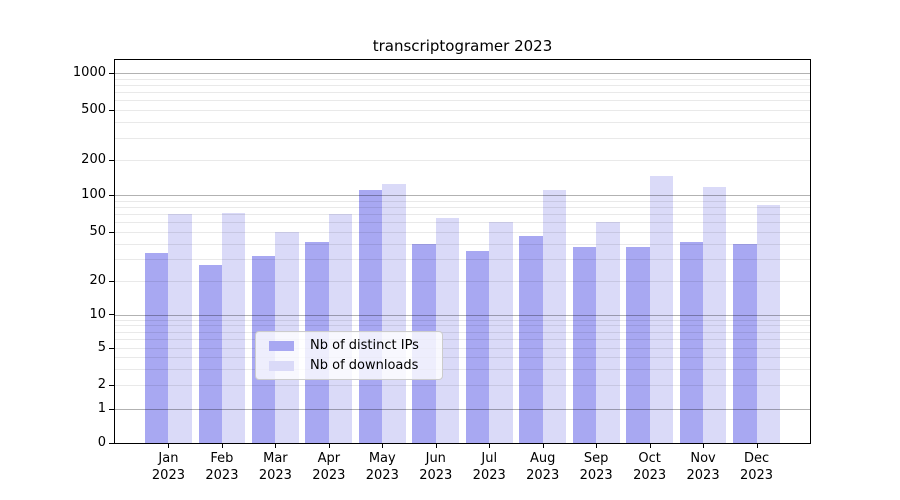  Describe the element at coordinates (364, 345) in the screenshot. I see `legend-label-distinct-ips: Nb of distinct IPs` at that location.